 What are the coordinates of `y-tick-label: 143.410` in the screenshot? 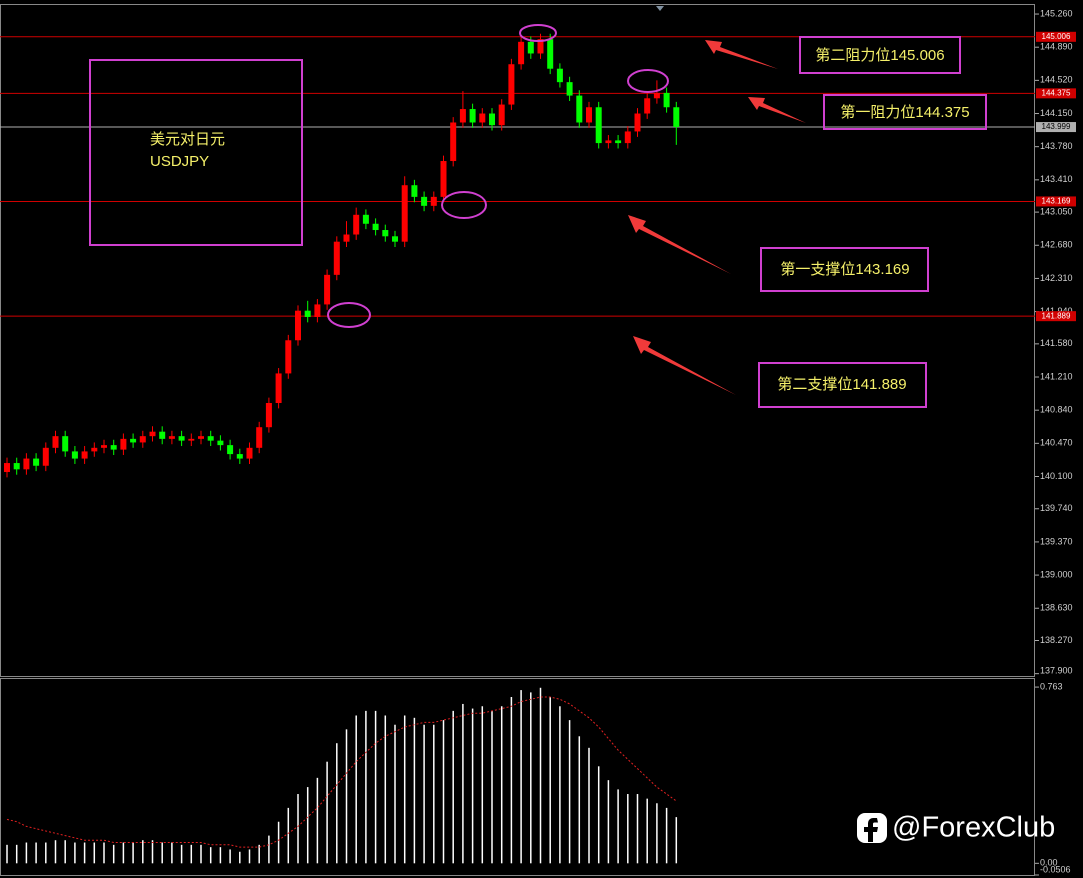 It's located at (1056, 179).